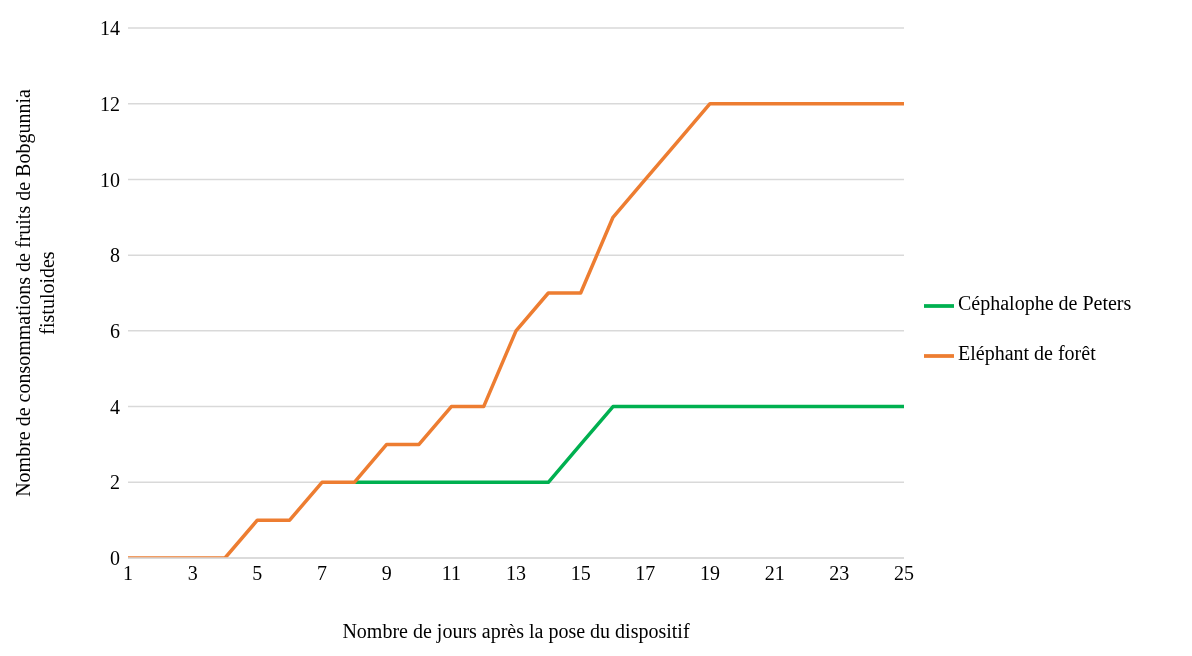  I want to click on x-tick-label: 3, so click(192, 573).